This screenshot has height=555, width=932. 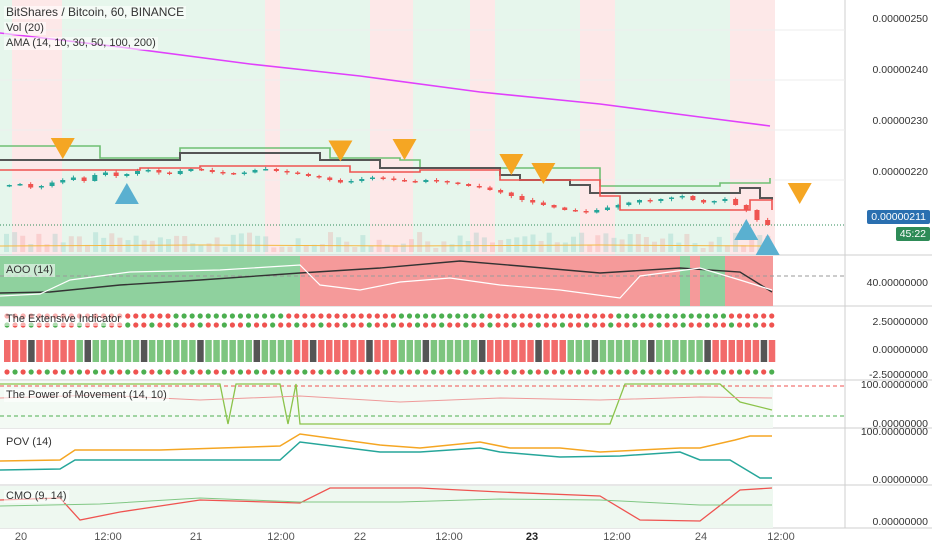 I want to click on time-tick: 21, so click(x=196, y=537).